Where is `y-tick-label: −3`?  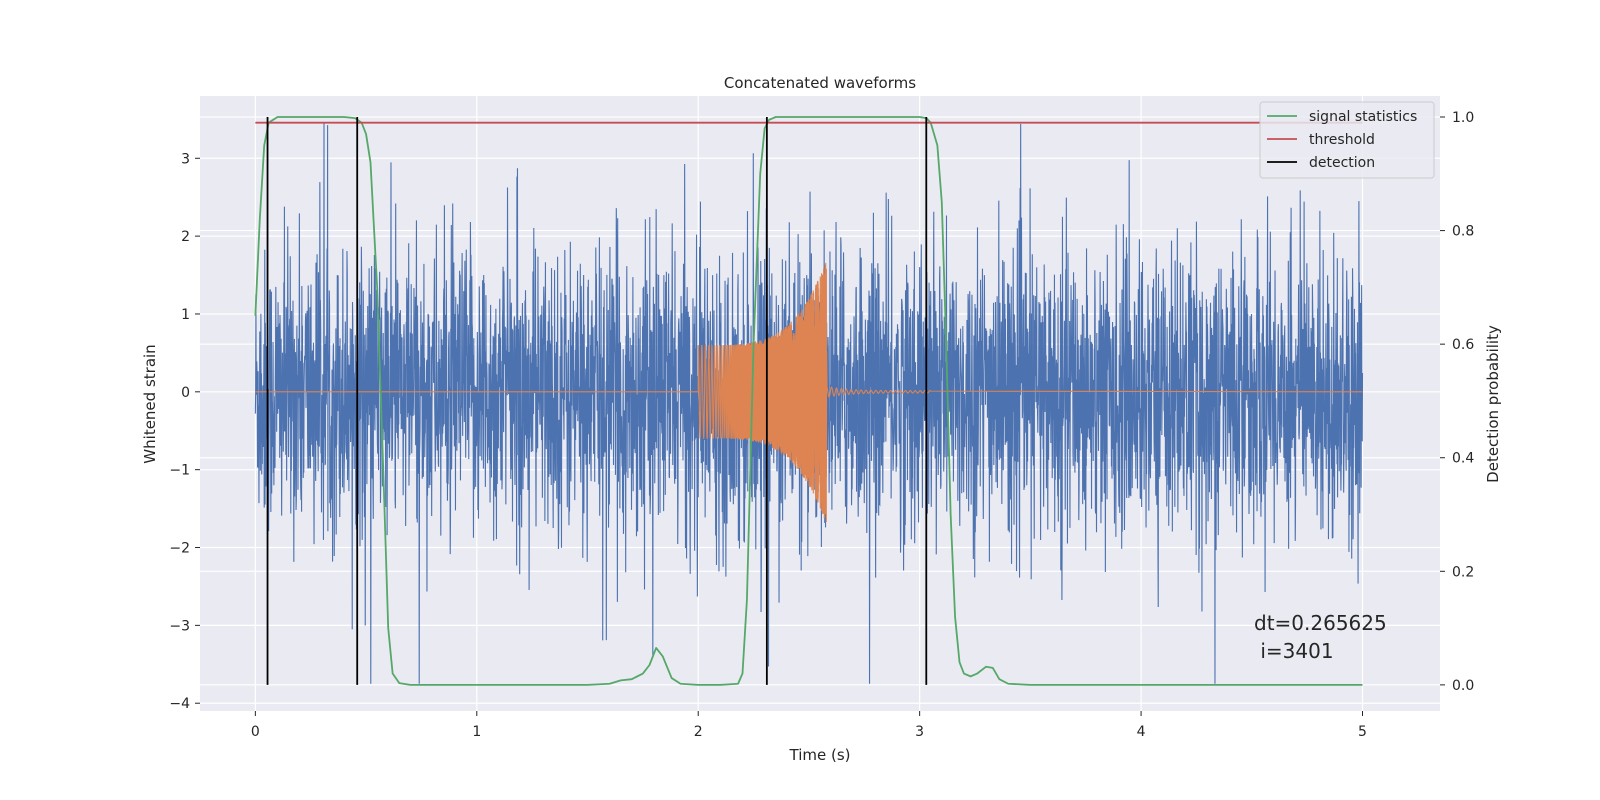 y-tick-label: −3 is located at coordinates (179, 626).